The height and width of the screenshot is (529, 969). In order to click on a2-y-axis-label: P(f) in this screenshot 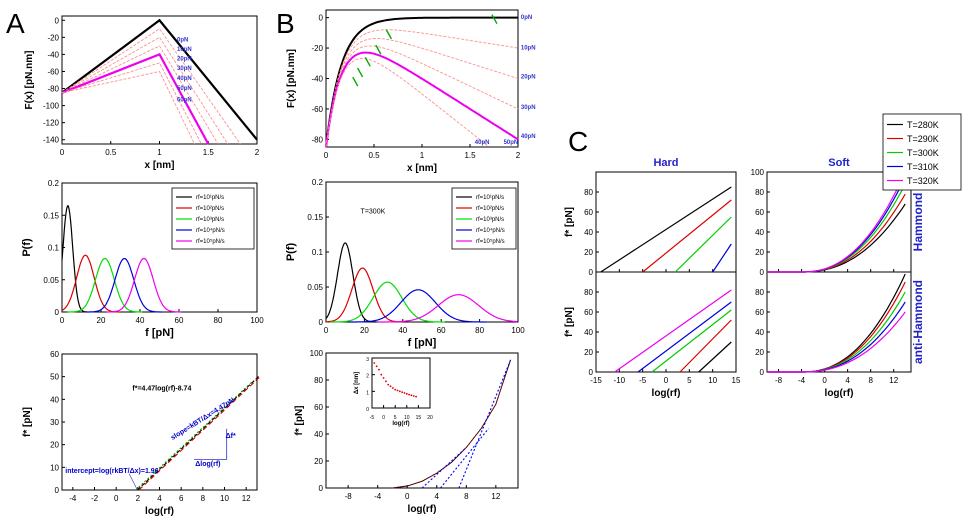, I will do `click(27, 247)`.